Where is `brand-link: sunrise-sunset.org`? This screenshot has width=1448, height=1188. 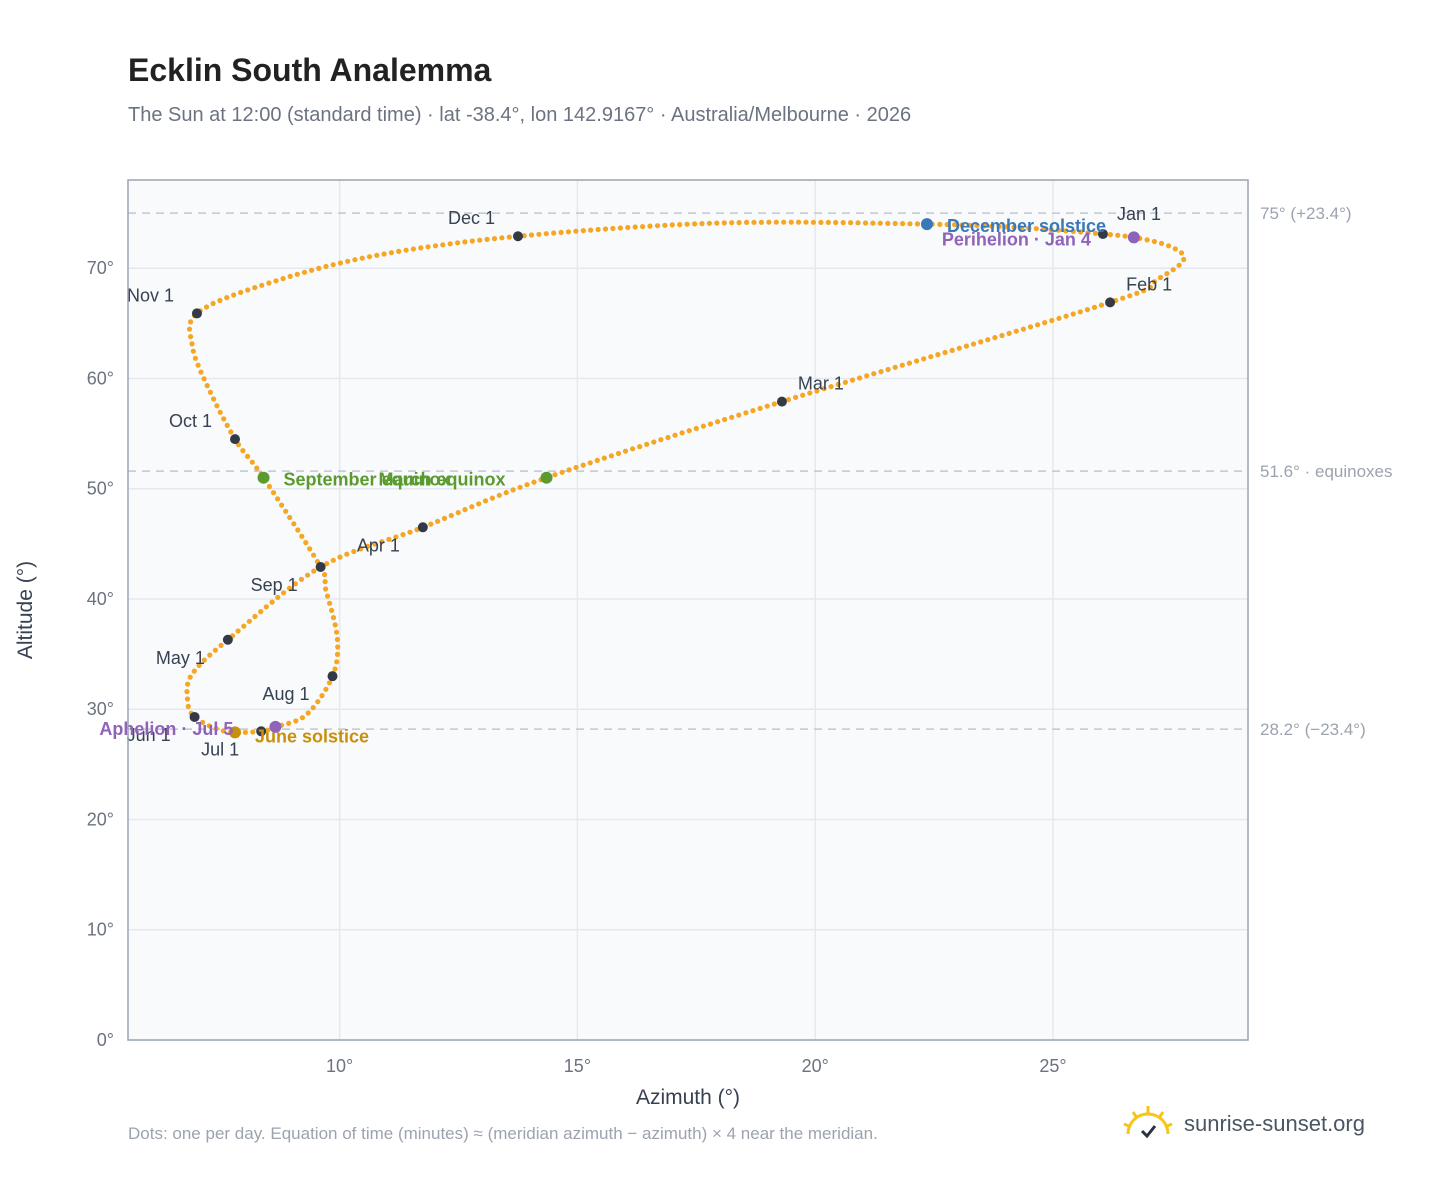
brand-link: sunrise-sunset.org is located at coordinates (1242, 1124).